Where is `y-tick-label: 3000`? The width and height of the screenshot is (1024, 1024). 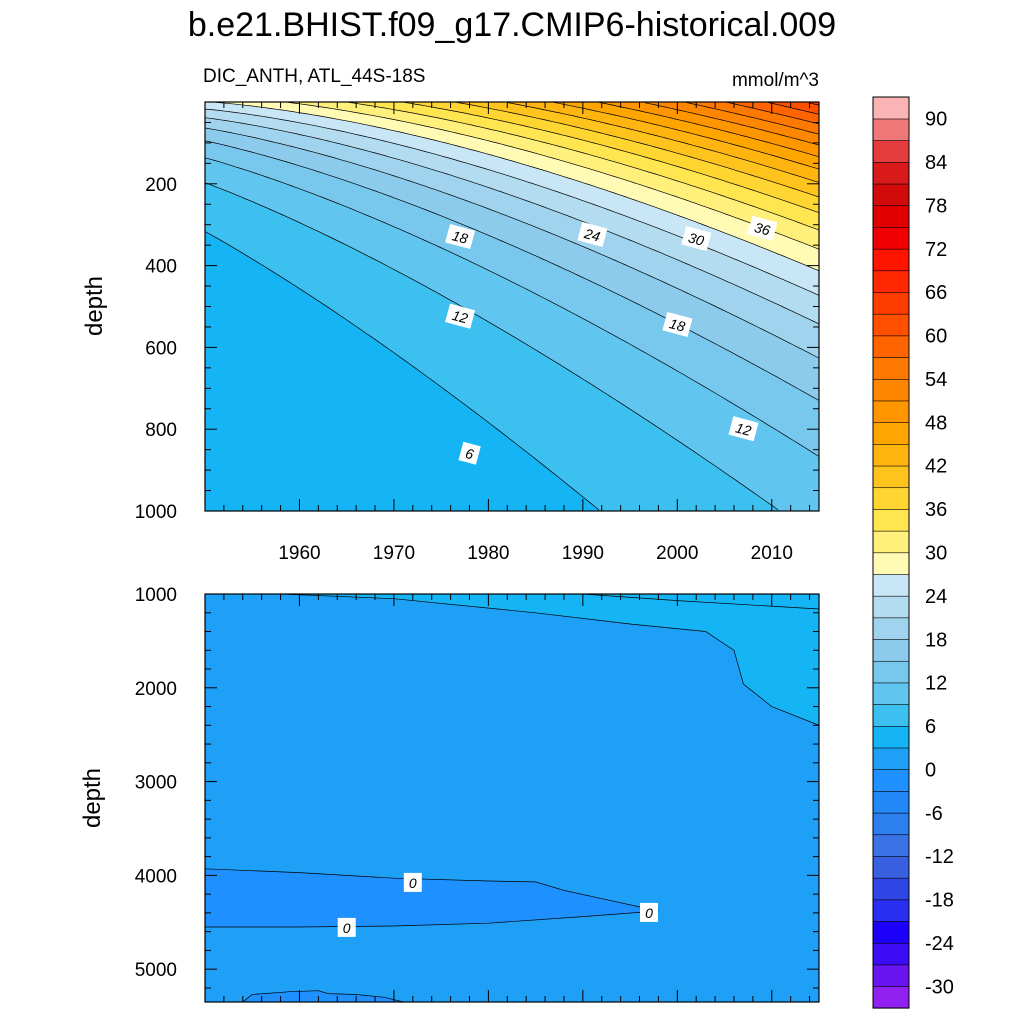 y-tick-label: 3000 is located at coordinates (156, 783).